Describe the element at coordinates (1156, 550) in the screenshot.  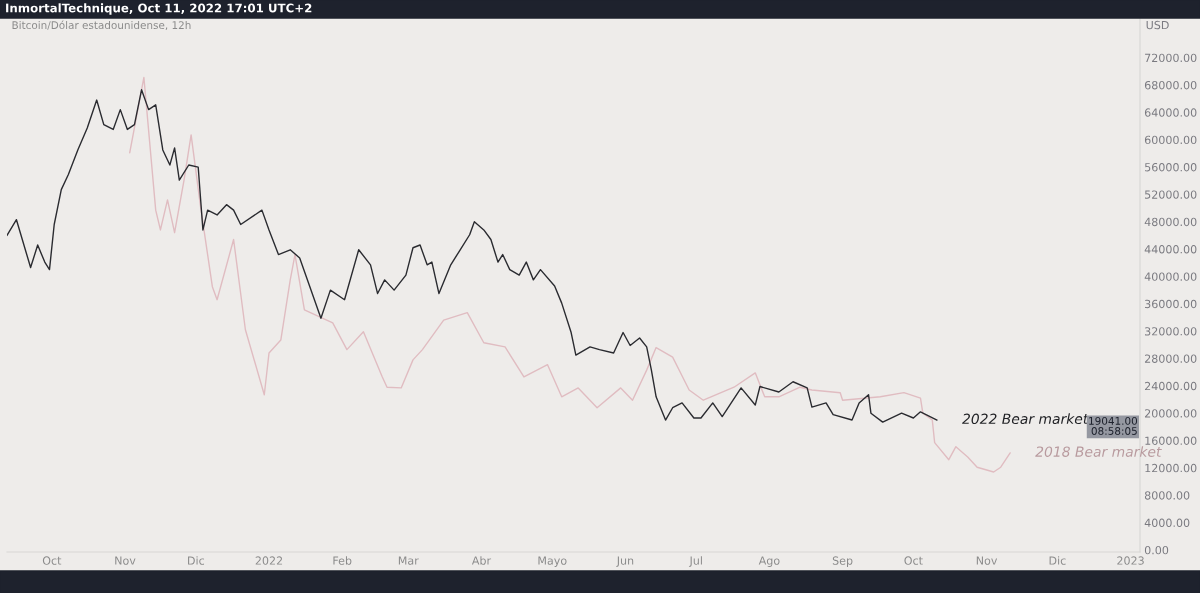
I see `y-tick-label: 0.00` at that location.